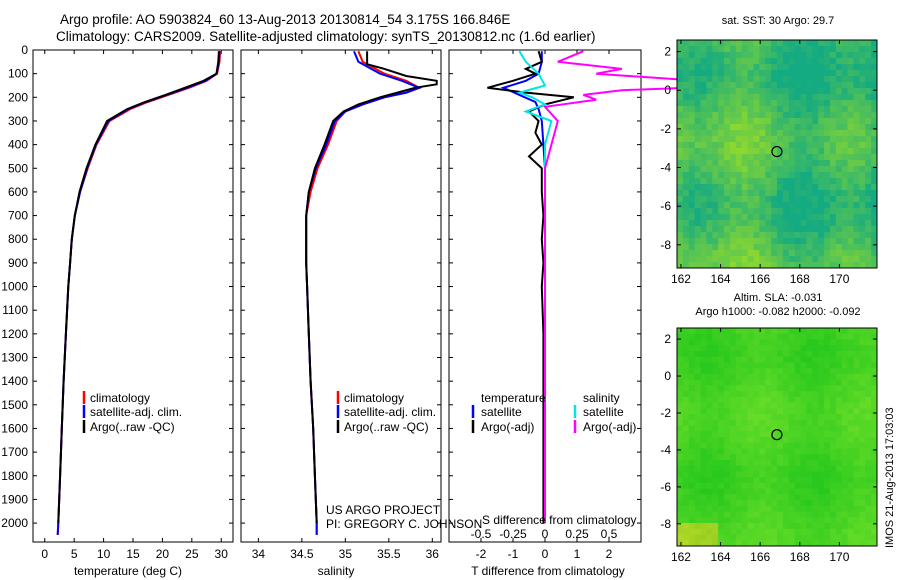  Describe the element at coordinates (559, 520) in the screenshot. I see `difference-xlabel-top: S difference from climatology` at that location.